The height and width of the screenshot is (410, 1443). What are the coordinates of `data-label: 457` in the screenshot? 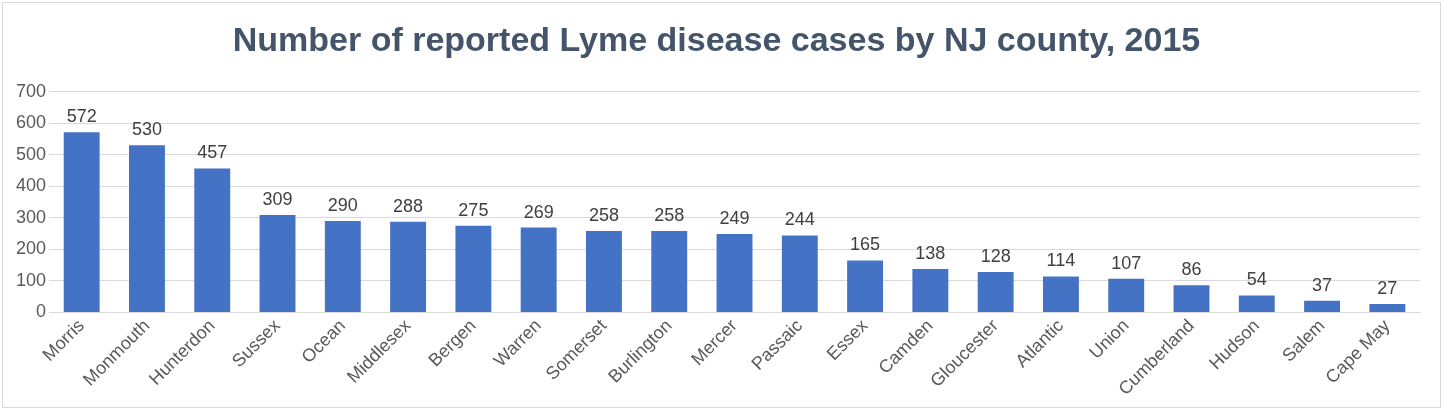 It's located at (212, 152).